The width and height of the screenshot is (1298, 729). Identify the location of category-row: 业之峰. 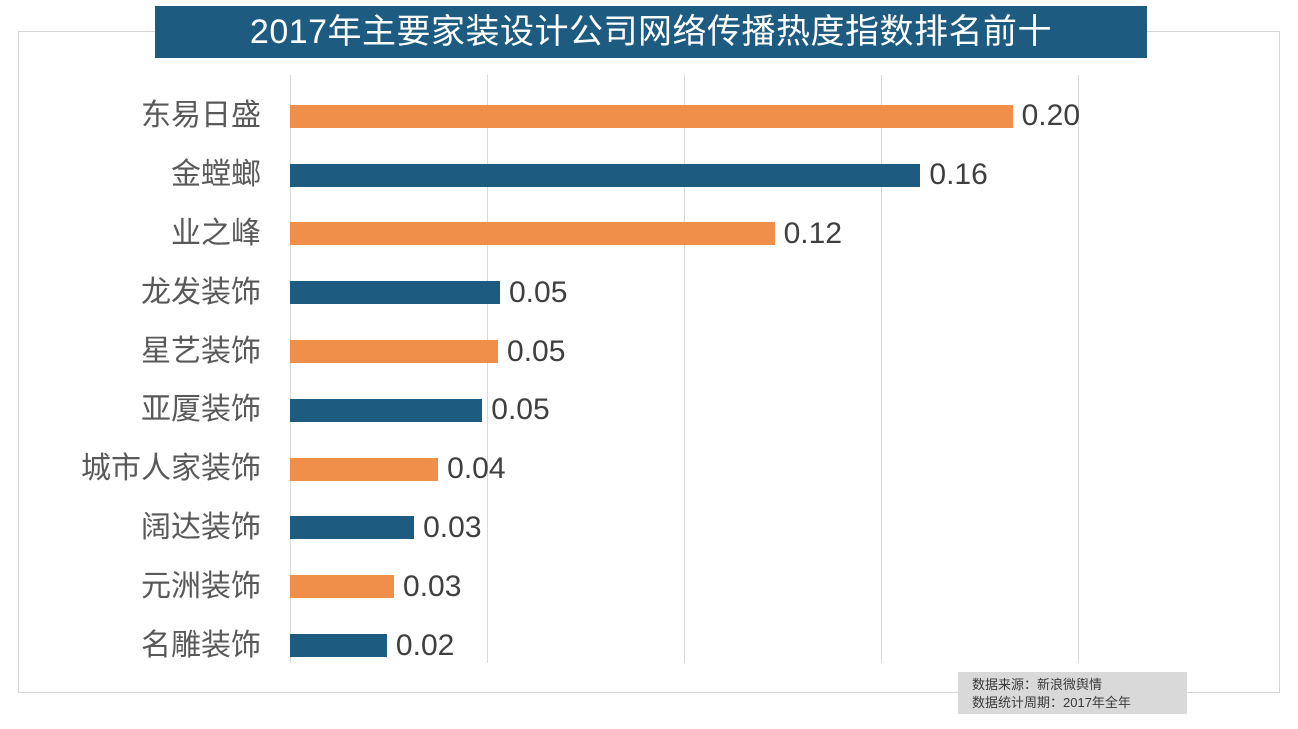
(137, 234).